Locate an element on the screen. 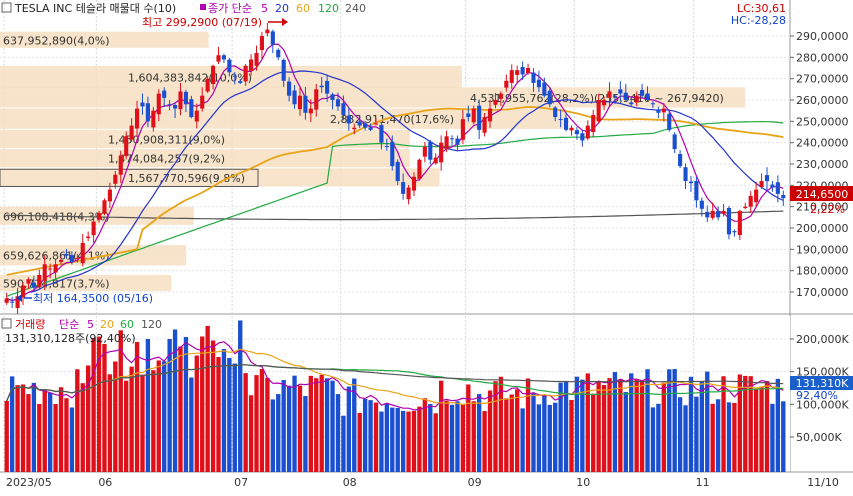  x-axis-label: 2023/05 is located at coordinates (29, 482).